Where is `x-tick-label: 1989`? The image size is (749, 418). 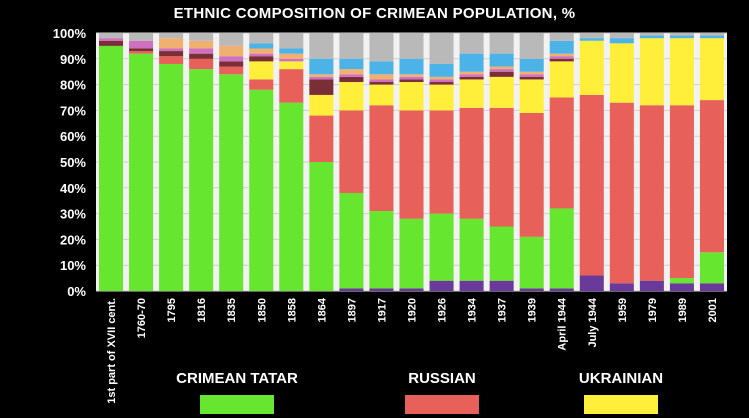
x-tick-label: 1989 is located at coordinates (683, 310).